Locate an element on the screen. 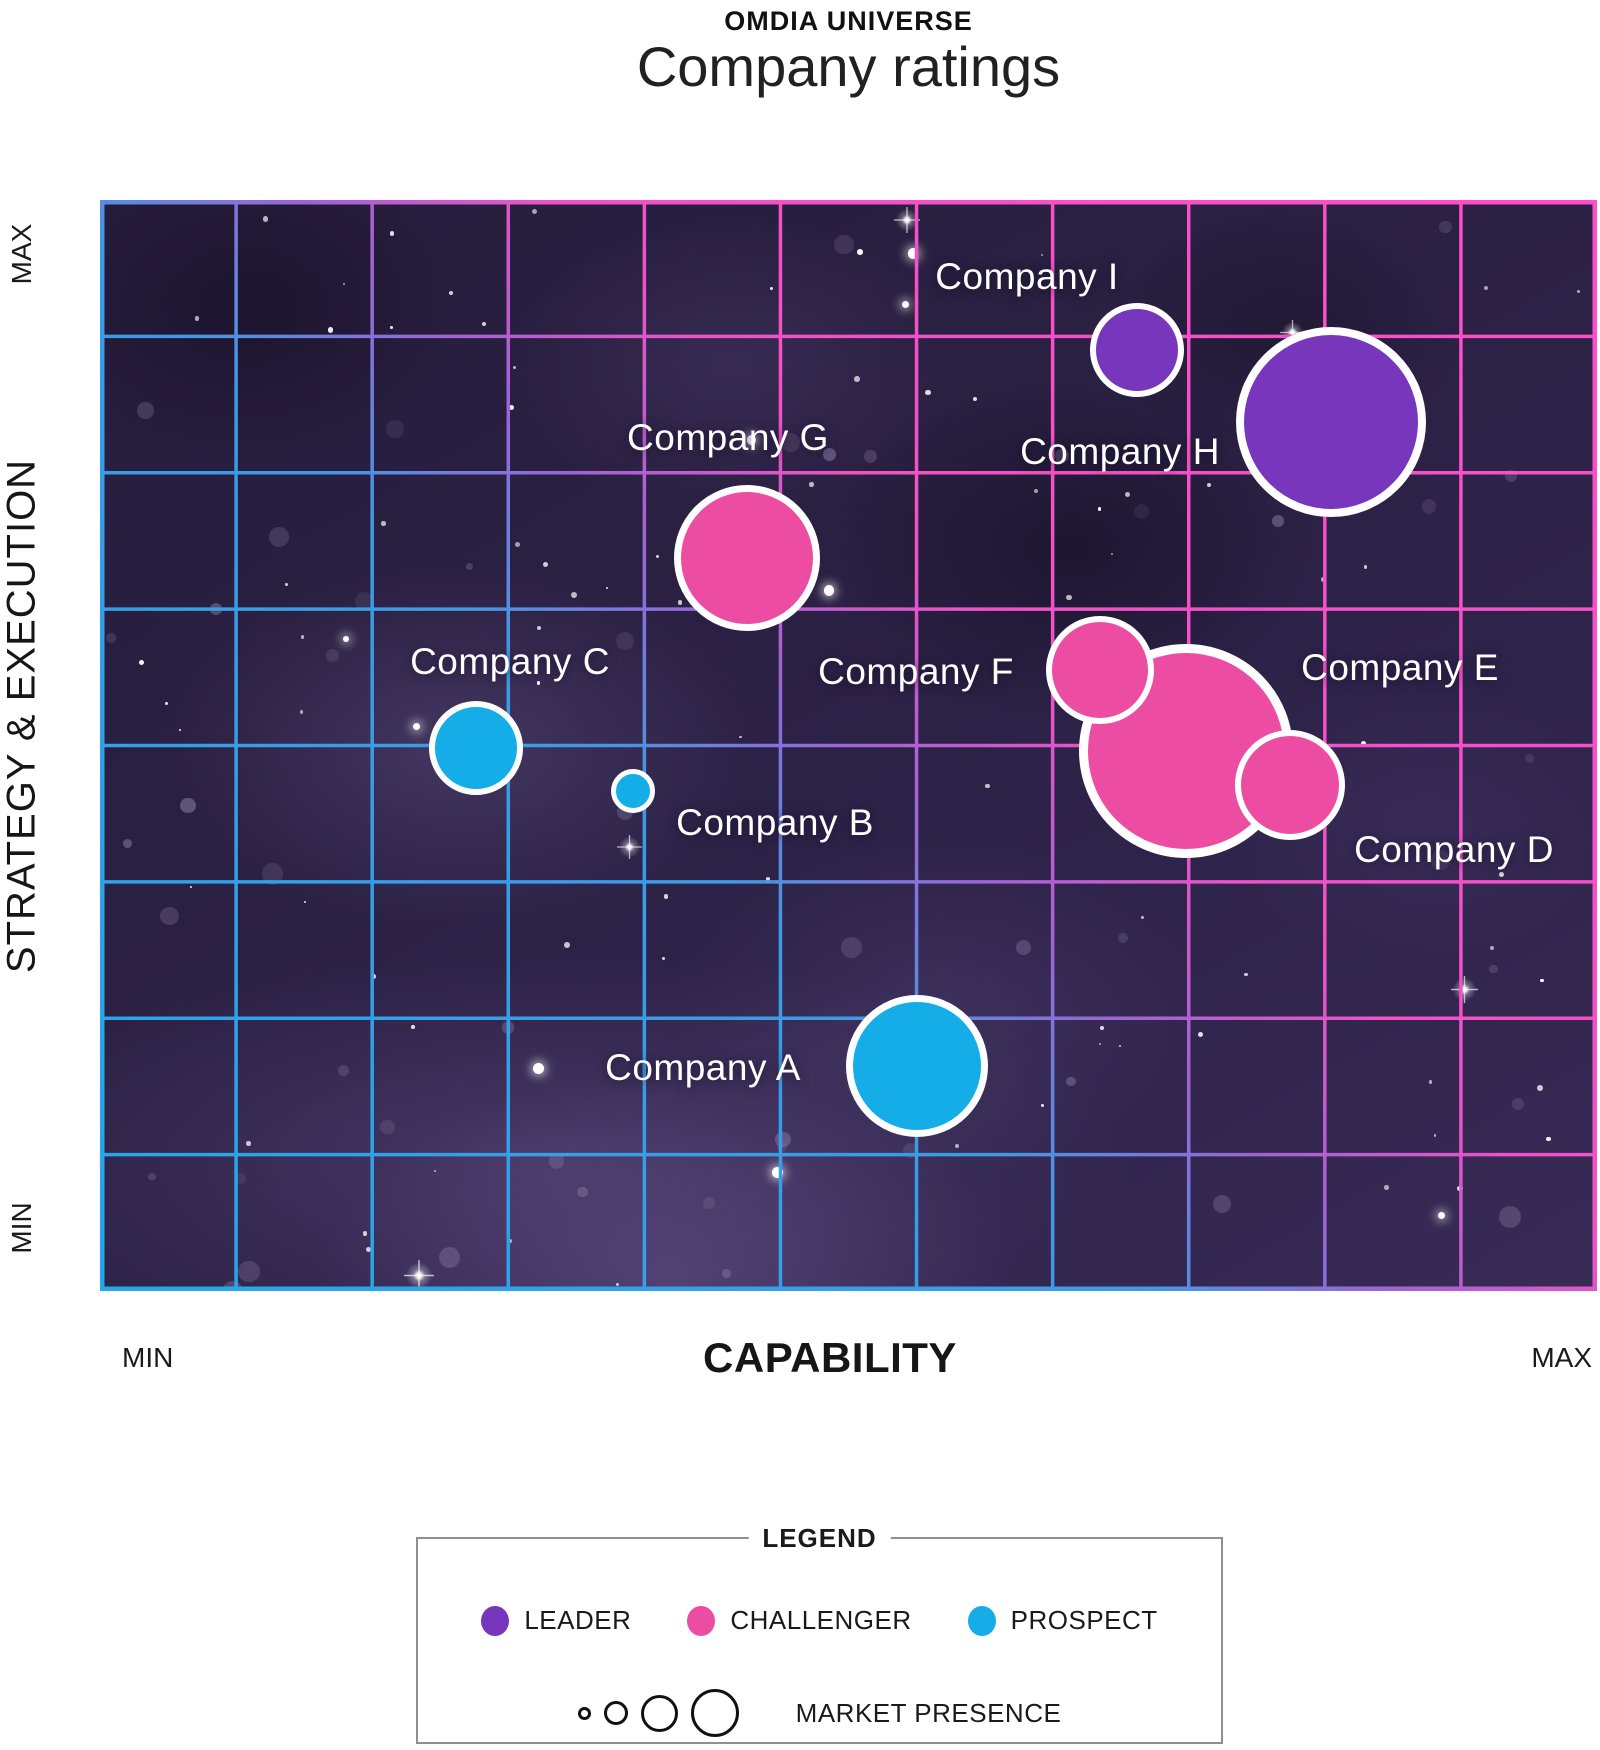 This screenshot has height=1750, width=1600. legend-swatch-challenger-icon is located at coordinates (701, 1620).